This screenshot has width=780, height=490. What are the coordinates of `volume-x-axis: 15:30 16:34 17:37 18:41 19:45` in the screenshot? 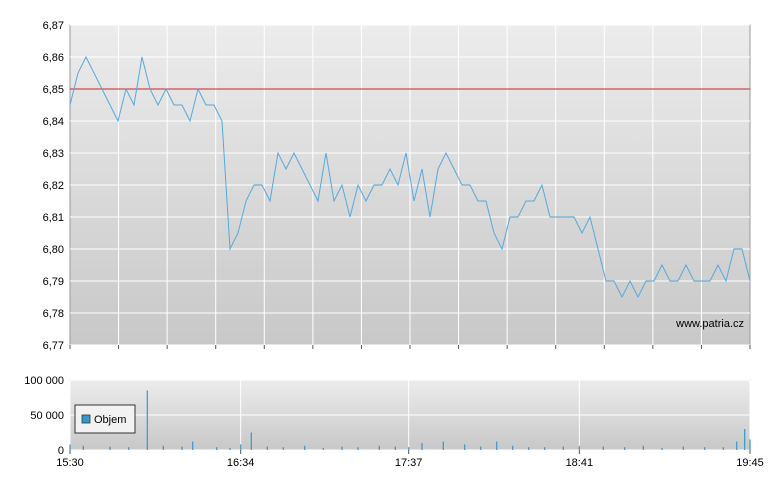 It's located at (410, 459).